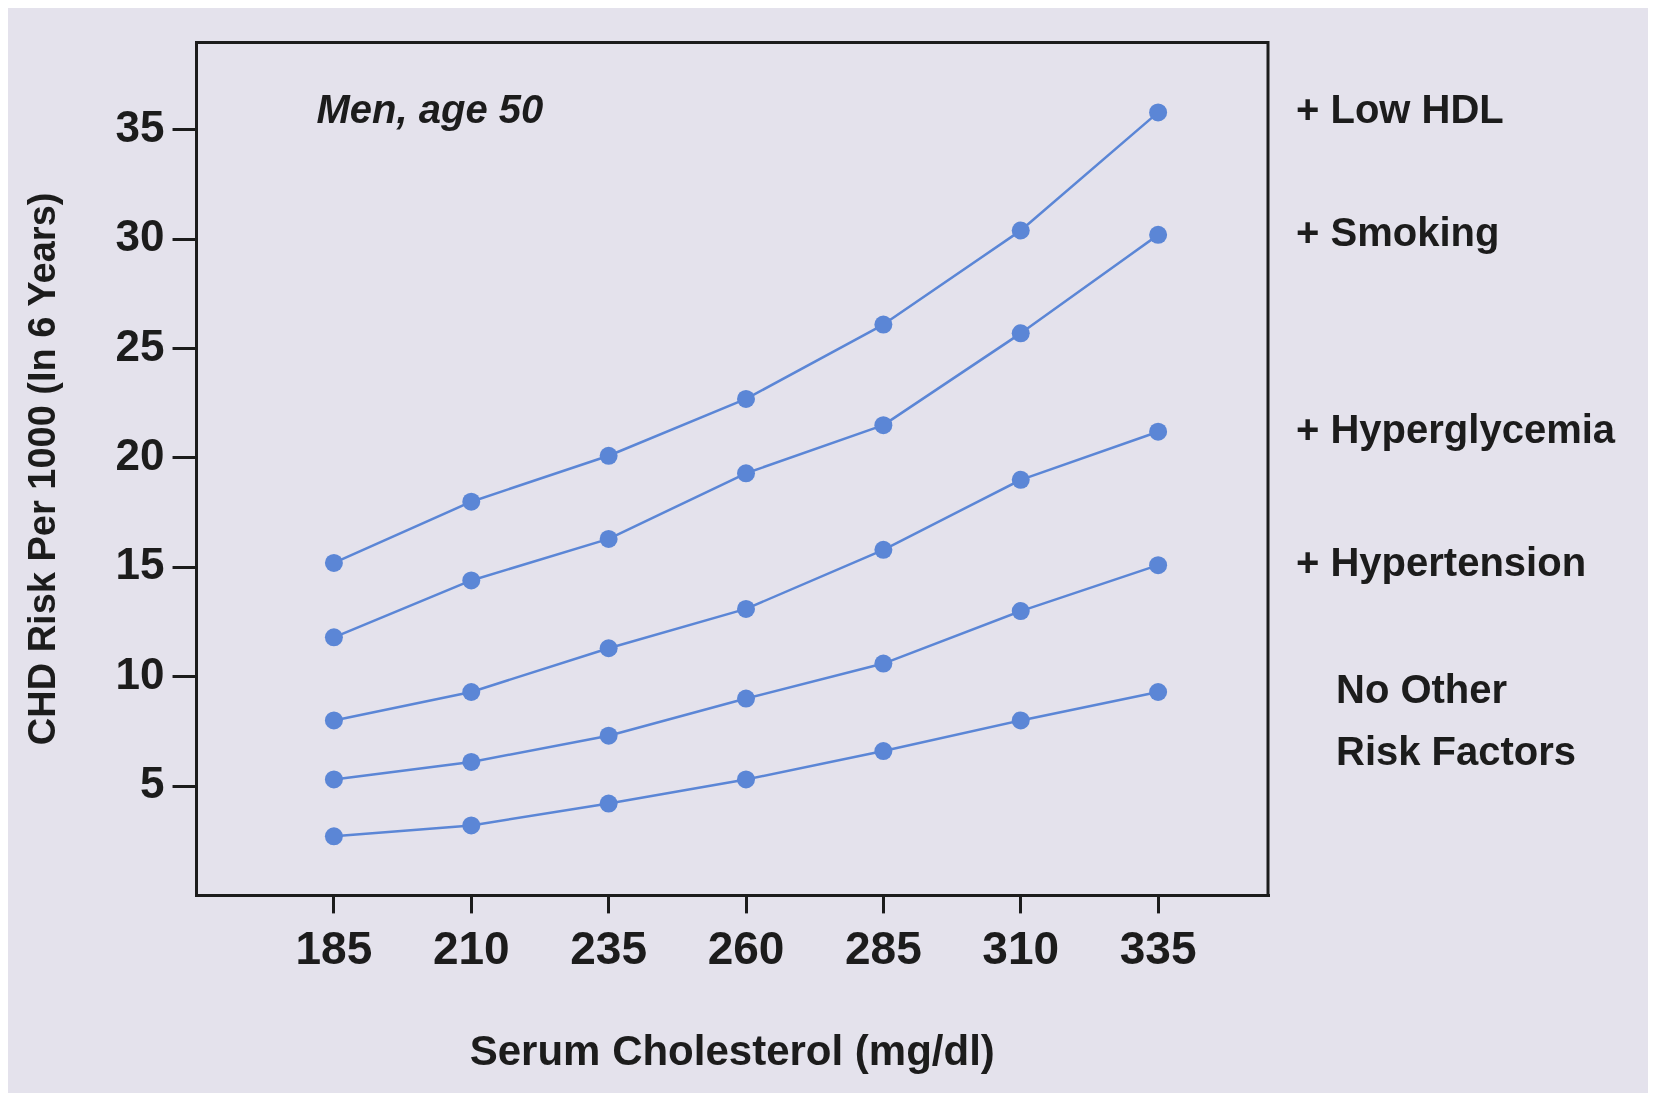 The width and height of the screenshot is (1658, 1103). What do you see at coordinates (746, 947) in the screenshot?
I see `x-tick-label: 260` at bounding box center [746, 947].